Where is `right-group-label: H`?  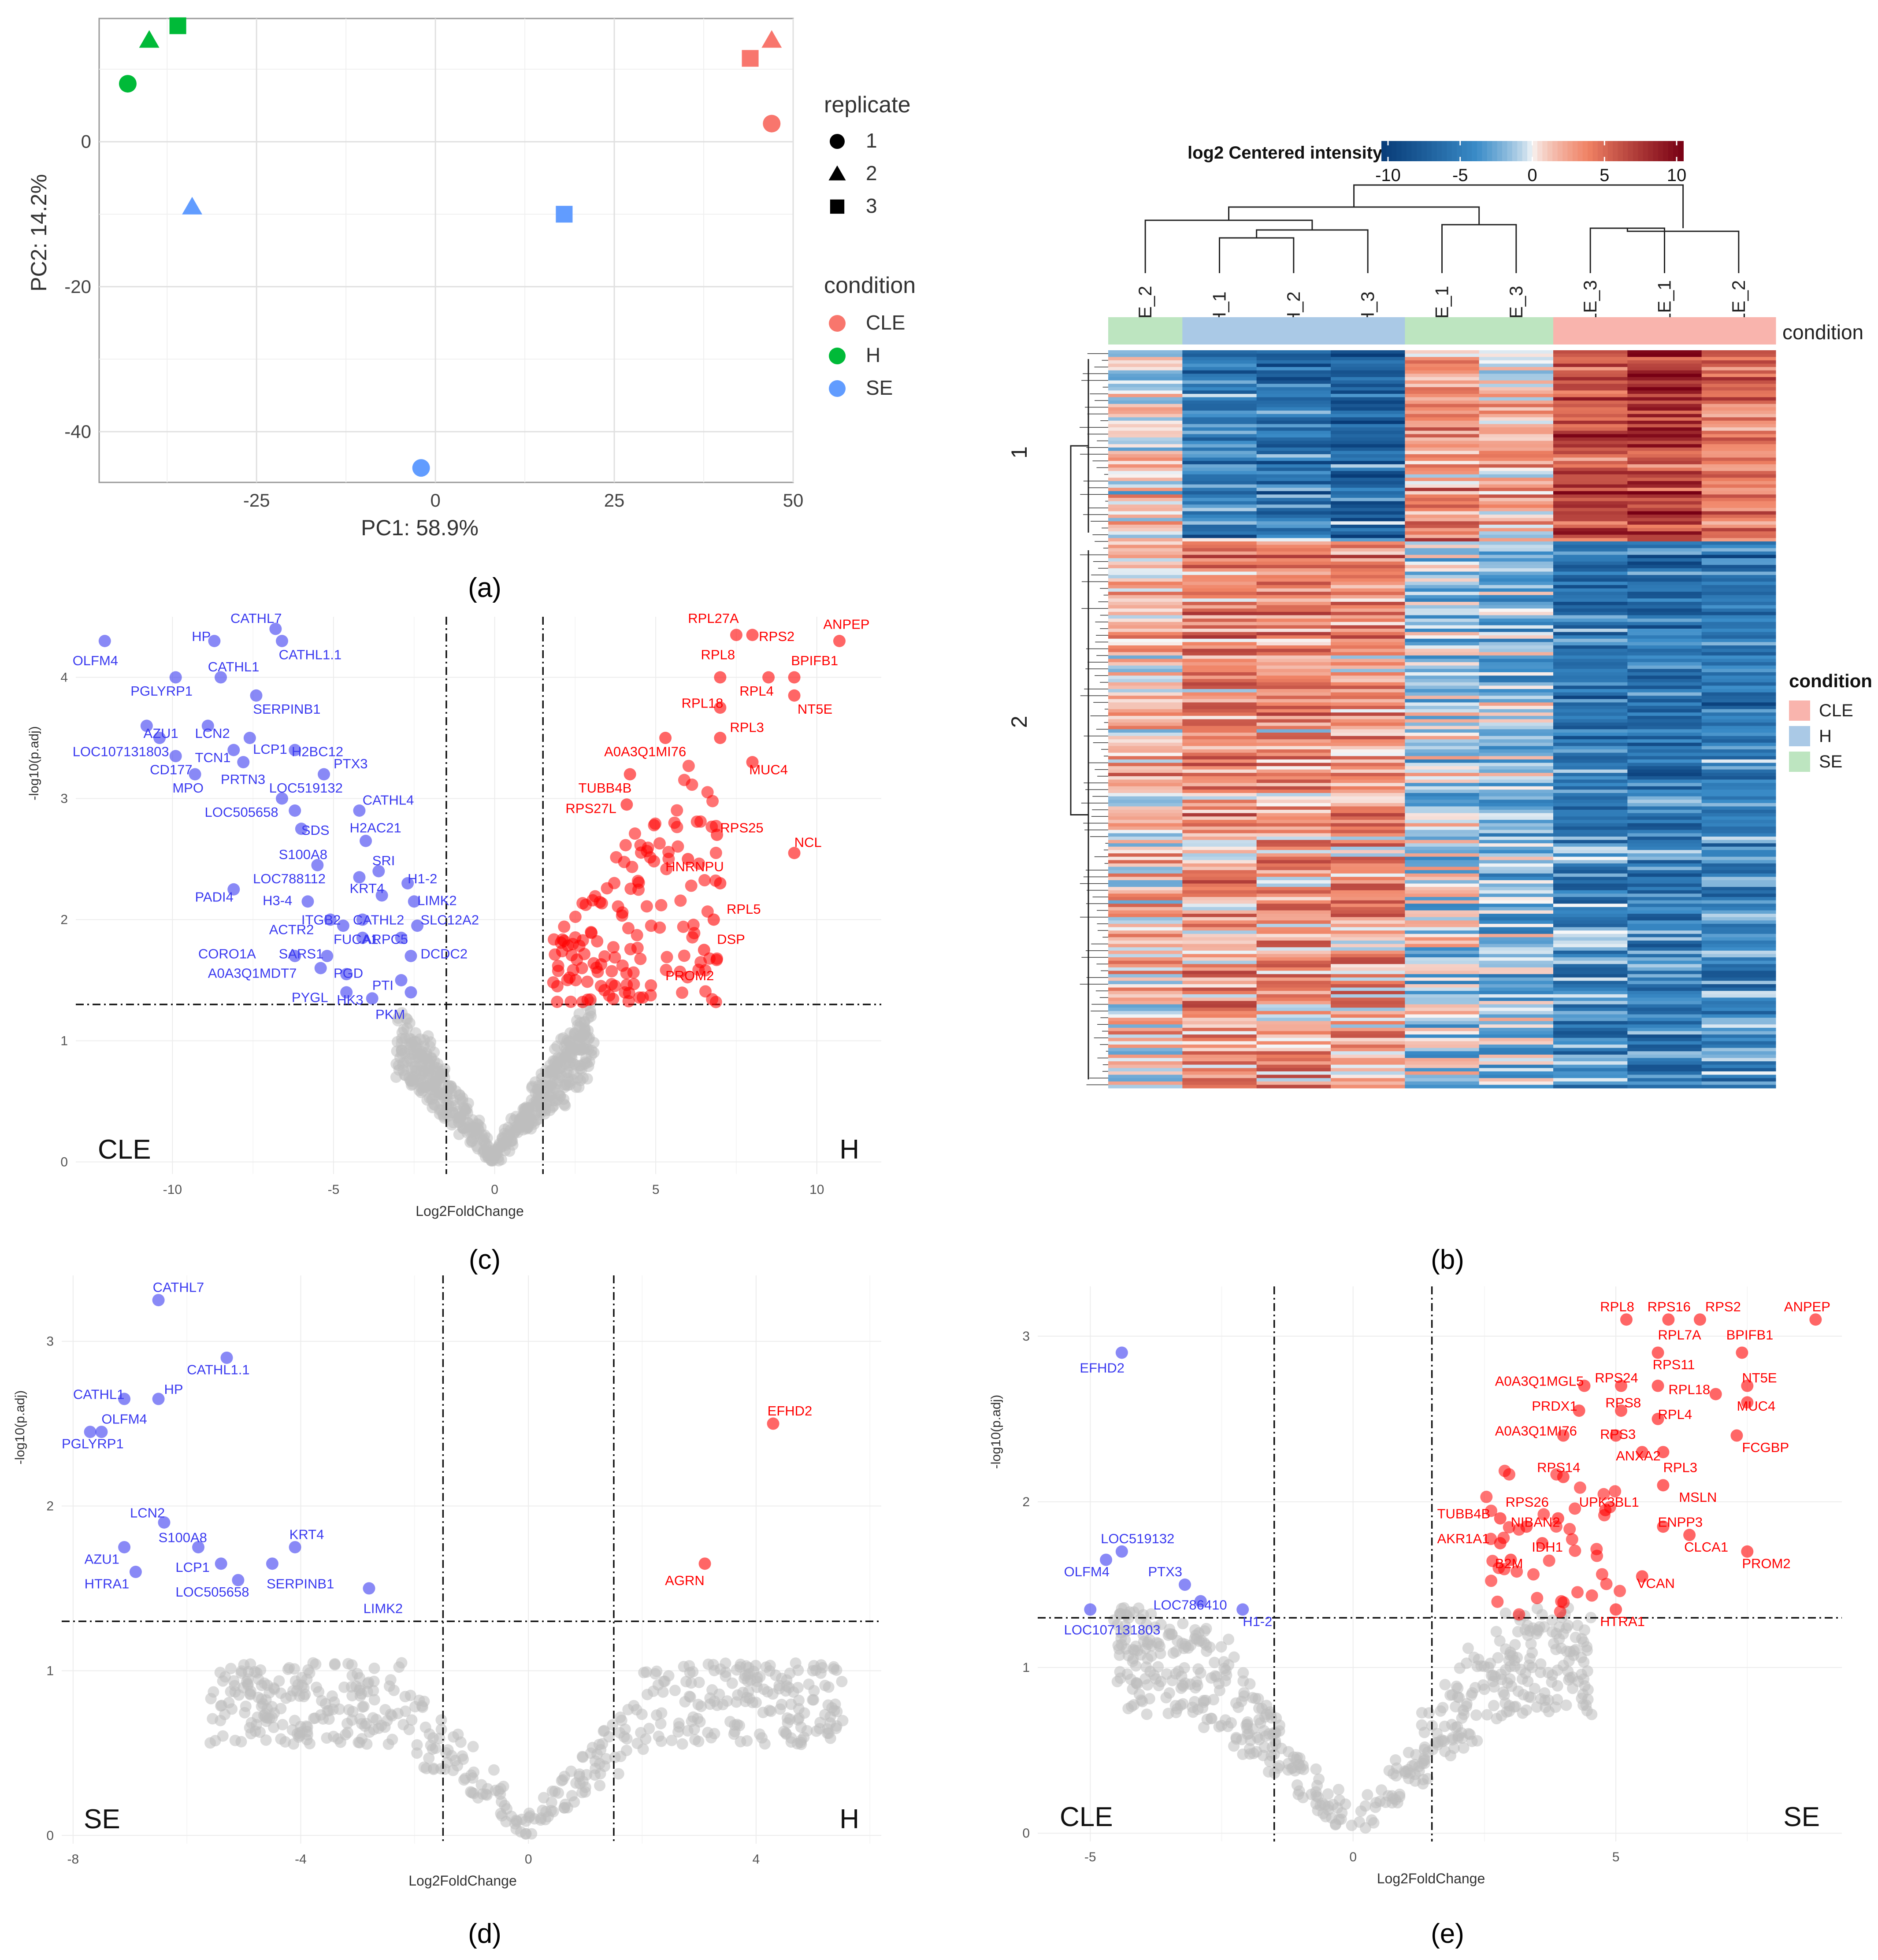
right-group-label: H is located at coordinates (849, 1150).